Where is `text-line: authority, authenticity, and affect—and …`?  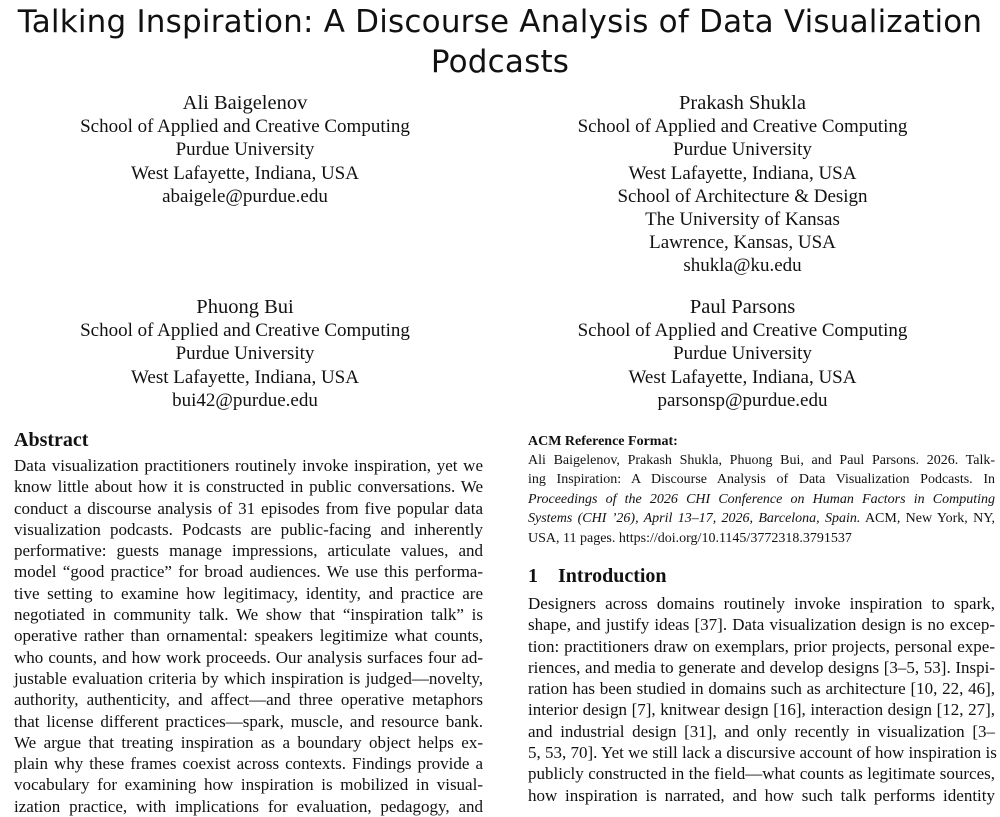
text-line: authority, authenticity, and affect—and … is located at coordinates (248, 700).